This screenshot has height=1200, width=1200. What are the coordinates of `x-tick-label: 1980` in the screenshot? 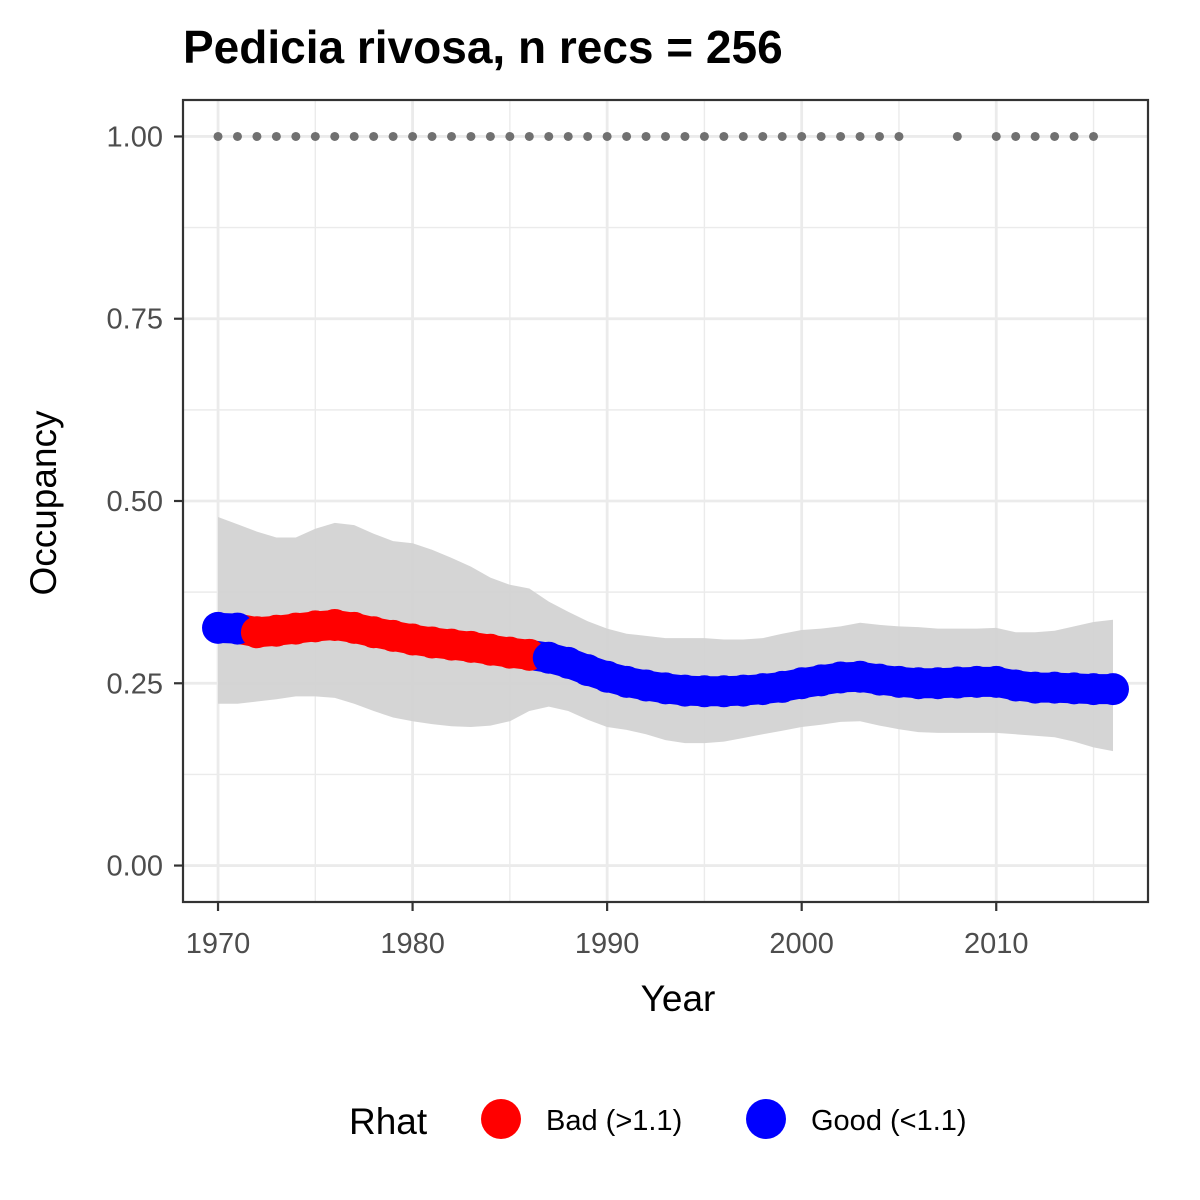 It's located at (412, 944).